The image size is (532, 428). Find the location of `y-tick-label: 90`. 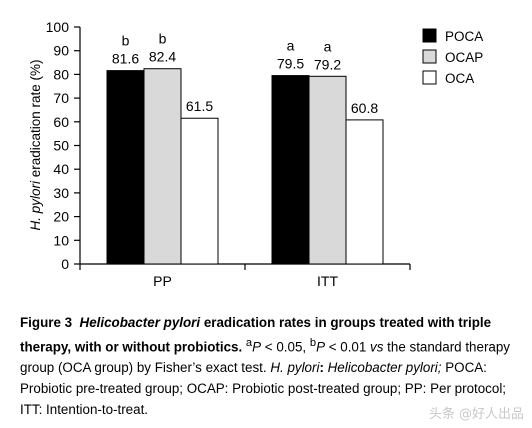

y-tick-label: 90 is located at coordinates (61, 51).